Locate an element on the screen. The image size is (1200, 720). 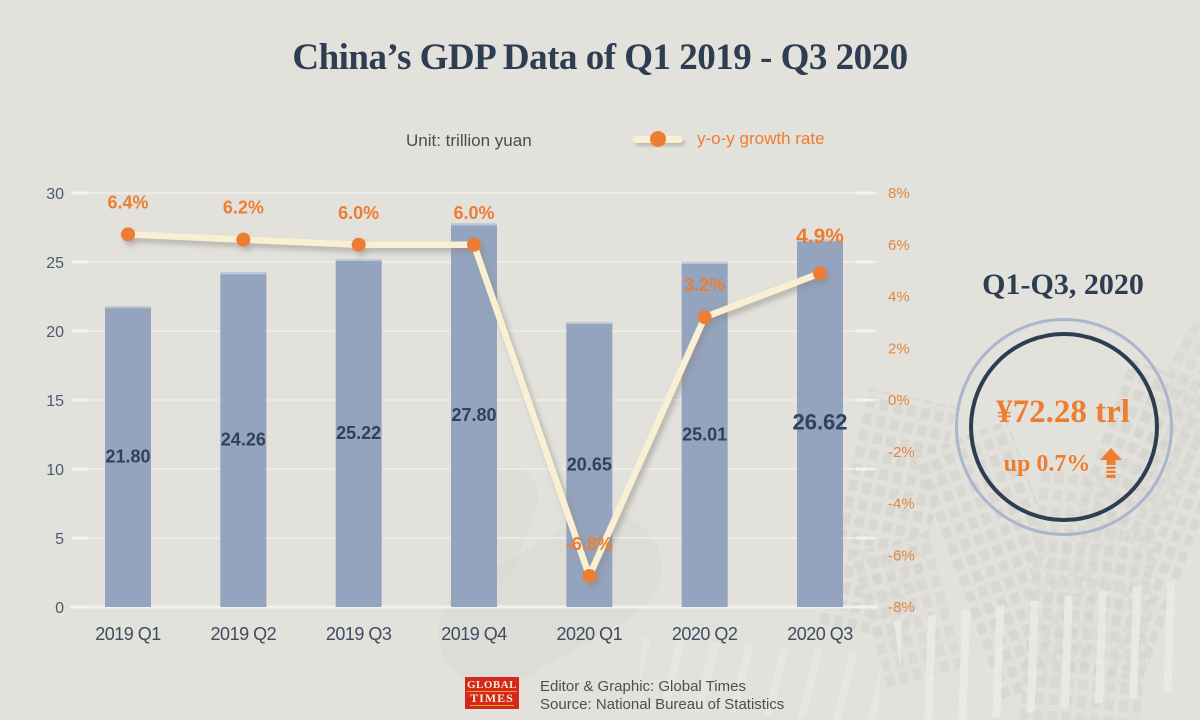
chart-title: China’s GDP Data of Q1 2019 - Q3 2020 is located at coordinates (600, 57).